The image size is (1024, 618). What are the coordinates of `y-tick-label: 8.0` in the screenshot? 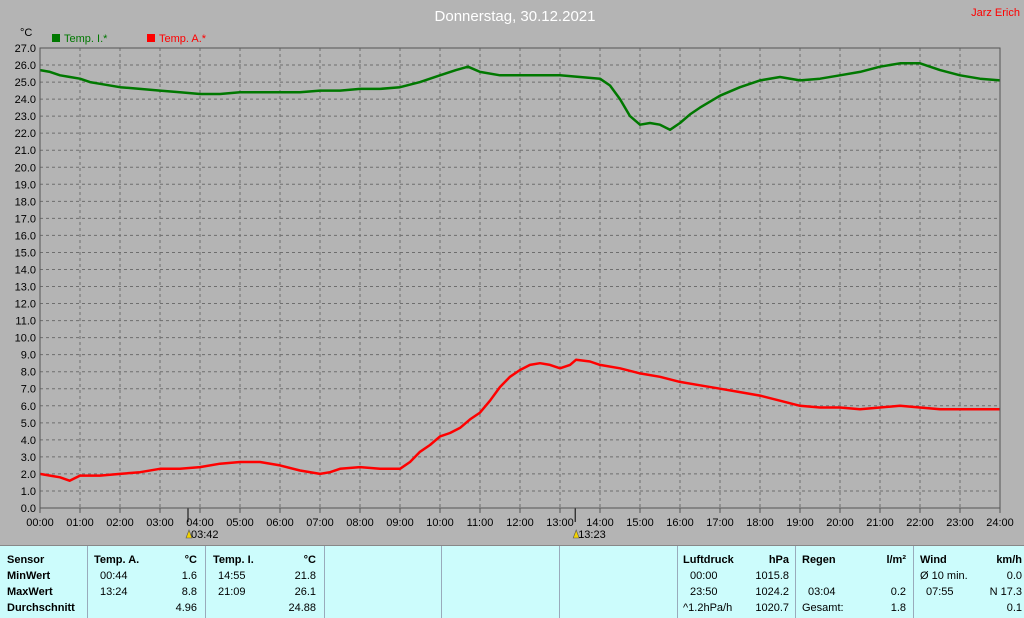 It's located at (28, 373).